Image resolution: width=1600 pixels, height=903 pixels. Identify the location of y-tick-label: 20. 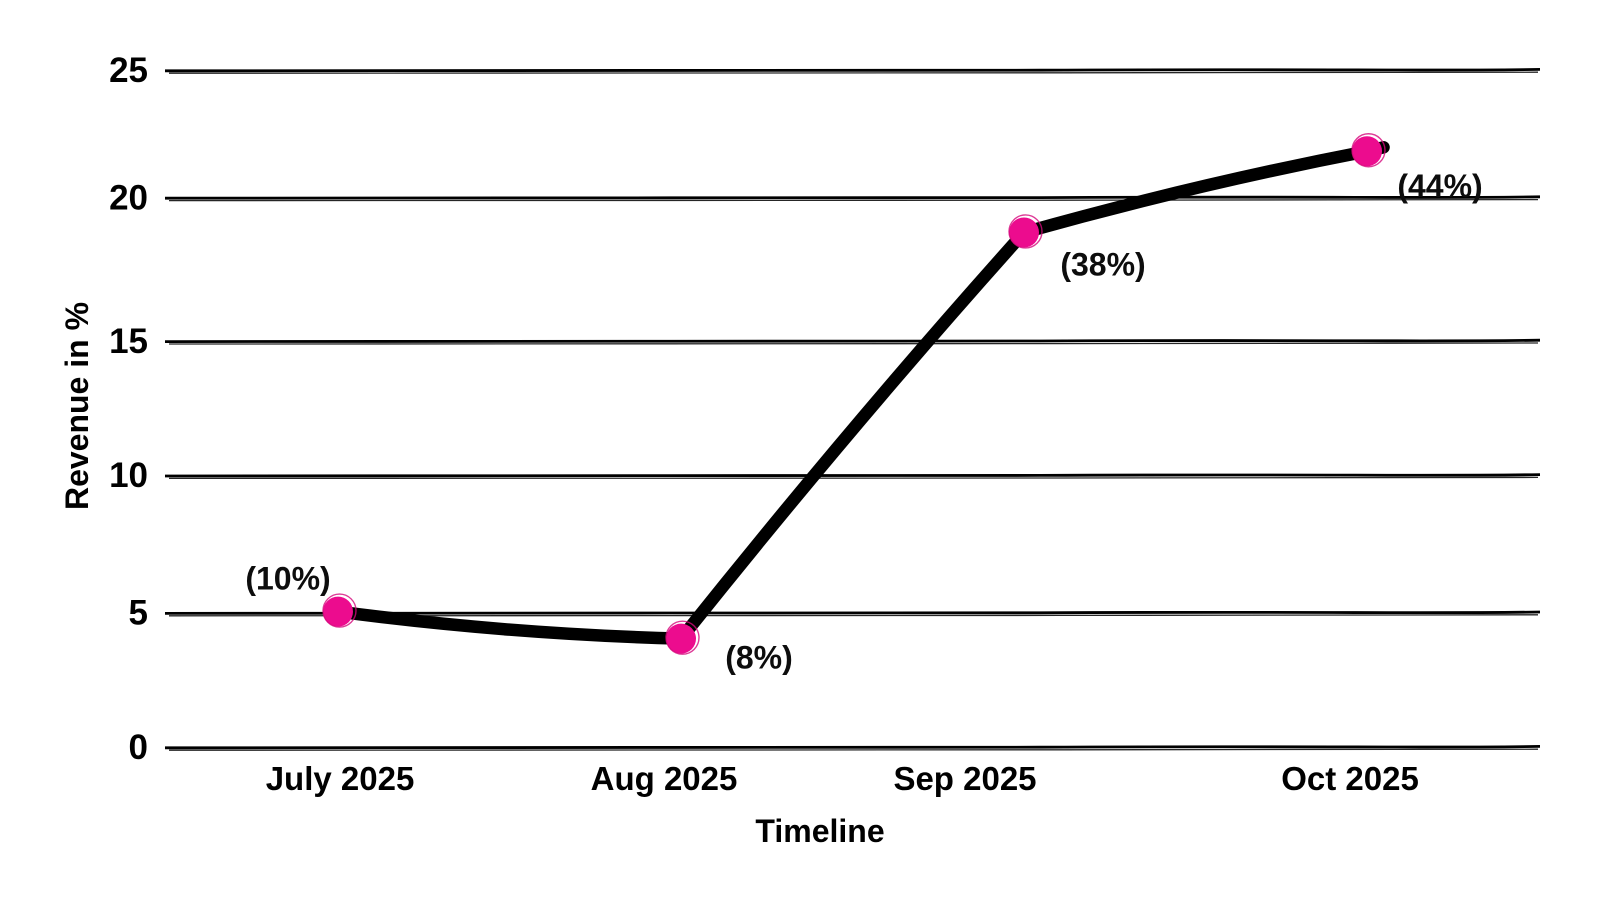
(128, 197).